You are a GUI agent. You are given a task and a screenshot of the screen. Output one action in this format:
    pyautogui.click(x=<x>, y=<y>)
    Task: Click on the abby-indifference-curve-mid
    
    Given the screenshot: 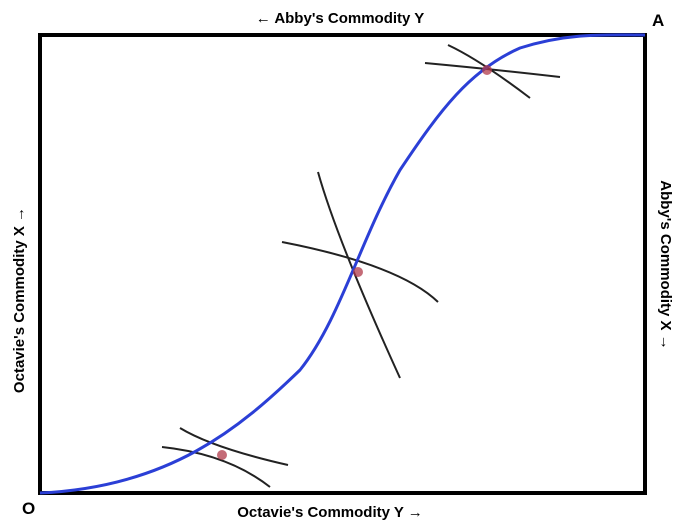 What is the action you would take?
    pyautogui.click(x=360, y=272)
    